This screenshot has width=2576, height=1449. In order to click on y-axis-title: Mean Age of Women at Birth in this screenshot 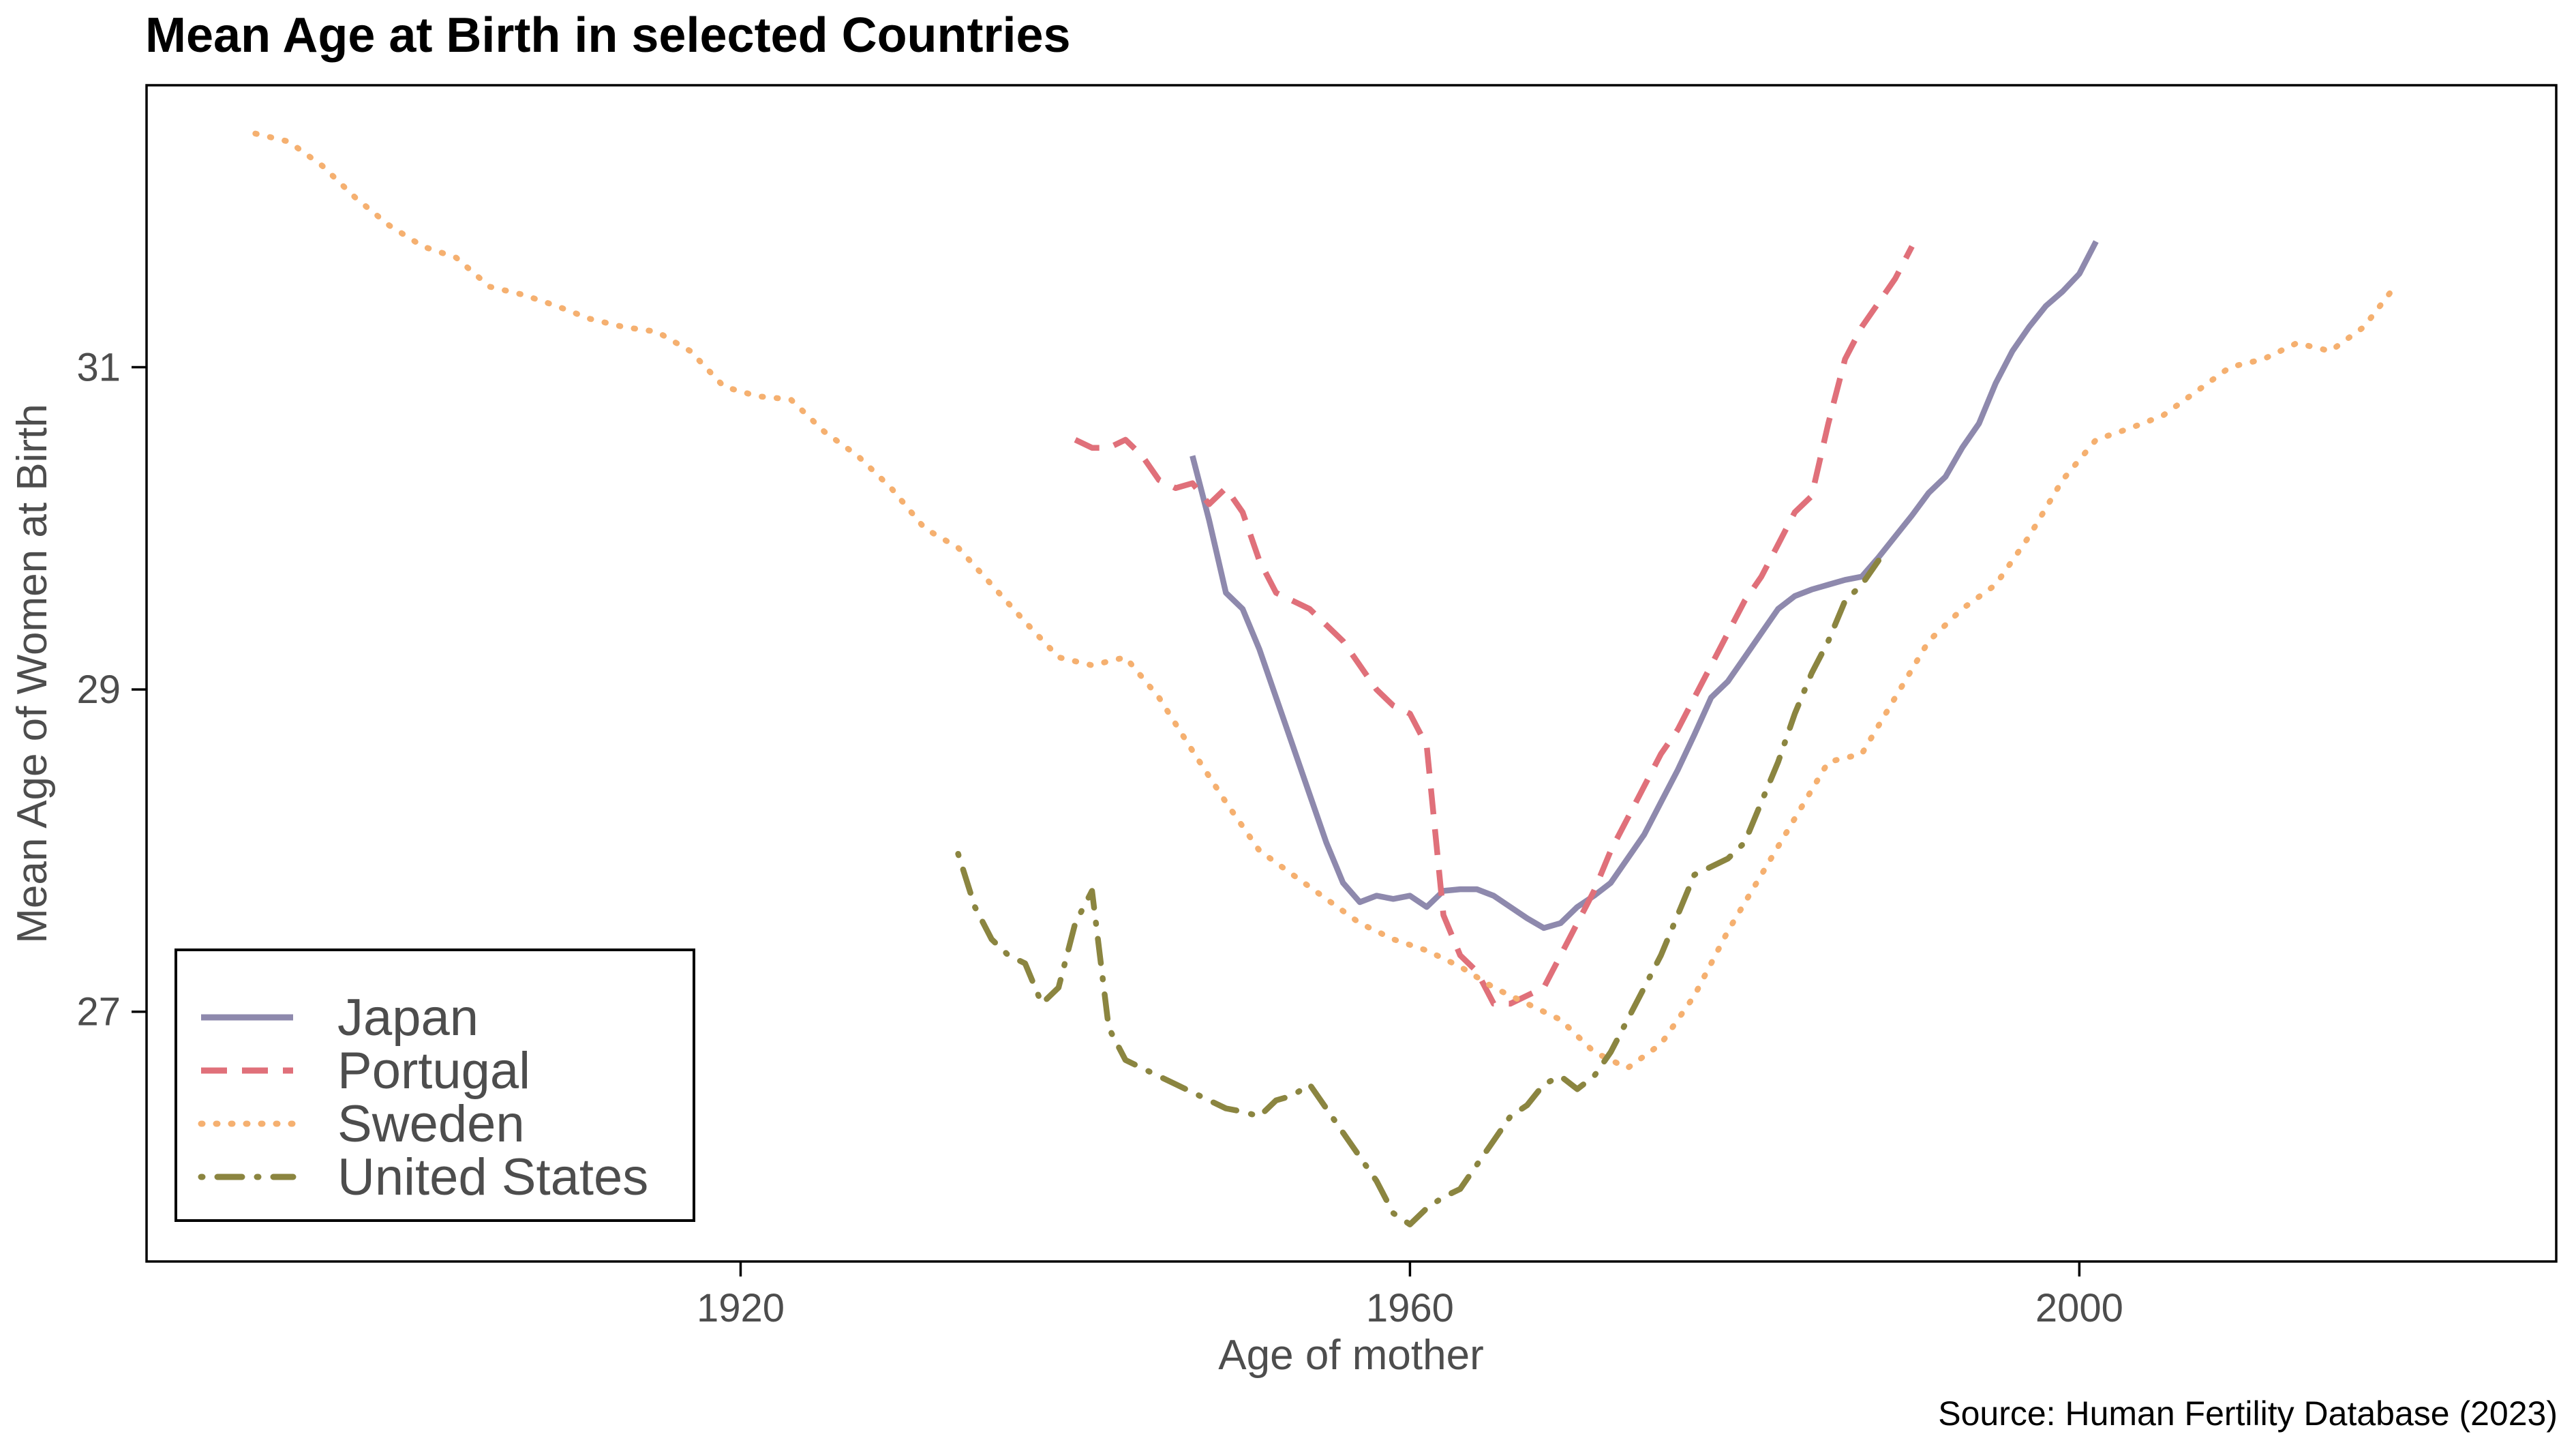, I will do `click(32, 674)`.